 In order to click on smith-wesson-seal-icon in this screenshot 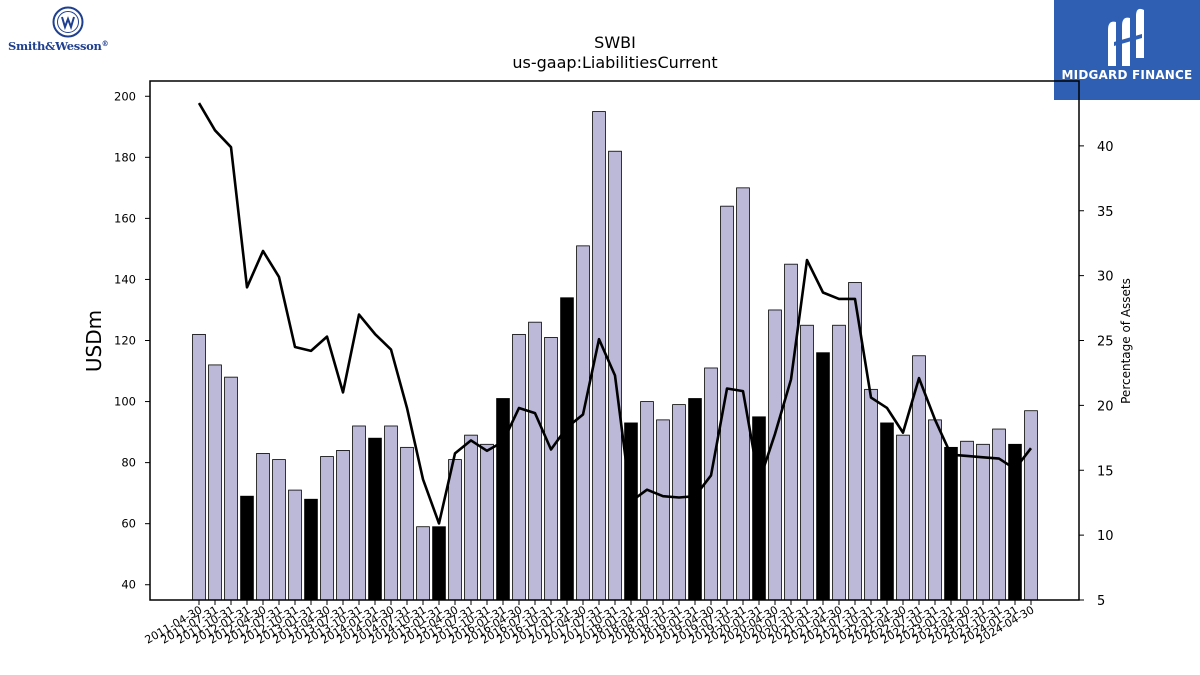, I will do `click(68, 22)`.